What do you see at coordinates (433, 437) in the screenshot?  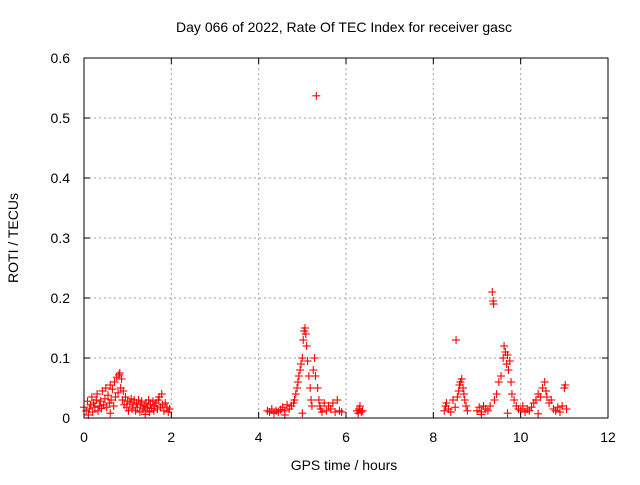 I see `x-tick-label-4: 8` at bounding box center [433, 437].